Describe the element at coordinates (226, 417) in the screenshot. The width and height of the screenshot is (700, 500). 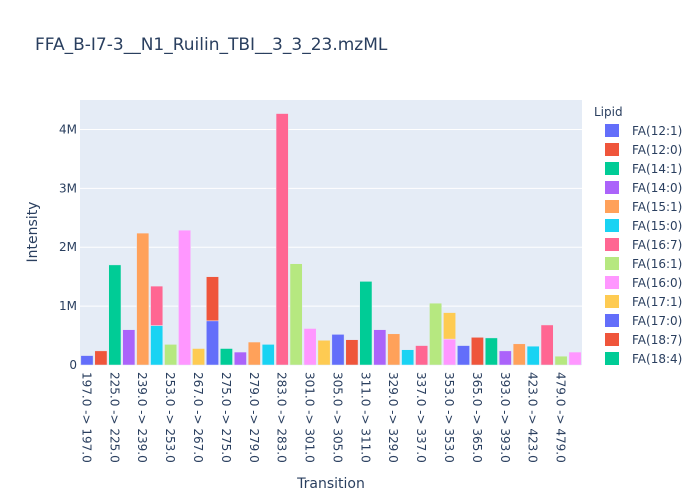
I see `x-tick-label: 275.0 -> 275.0` at that location.